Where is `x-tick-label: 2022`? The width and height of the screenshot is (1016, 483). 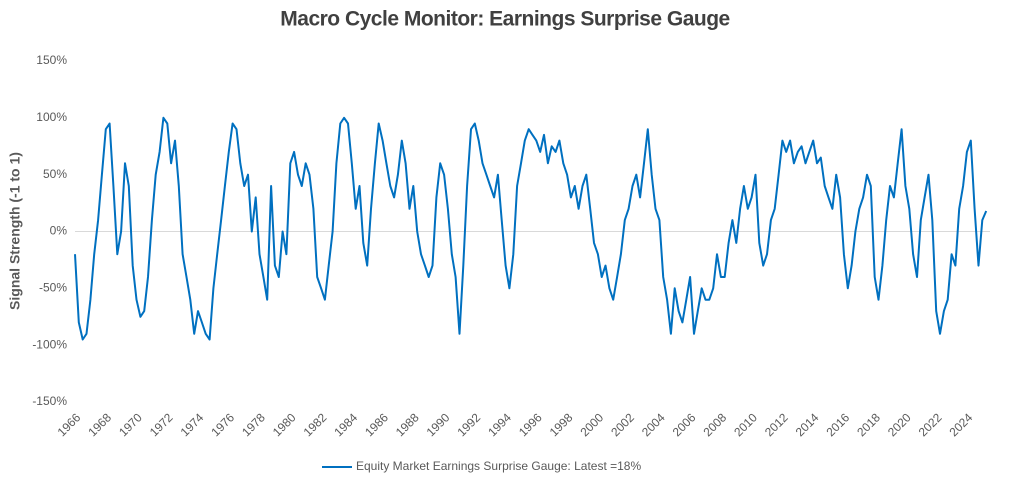 x-tick-label: 2022 is located at coordinates (930, 424).